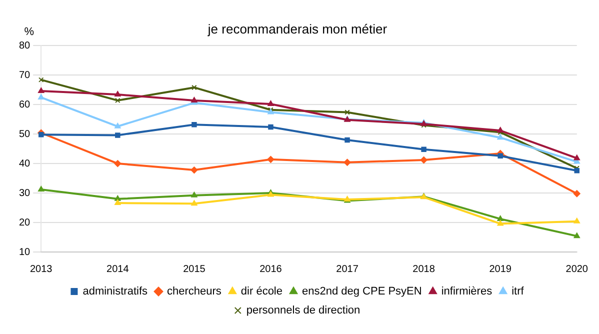 The width and height of the screenshot is (599, 334). What do you see at coordinates (467, 292) in the screenshot?
I see `legend-label: infirmières` at bounding box center [467, 292].